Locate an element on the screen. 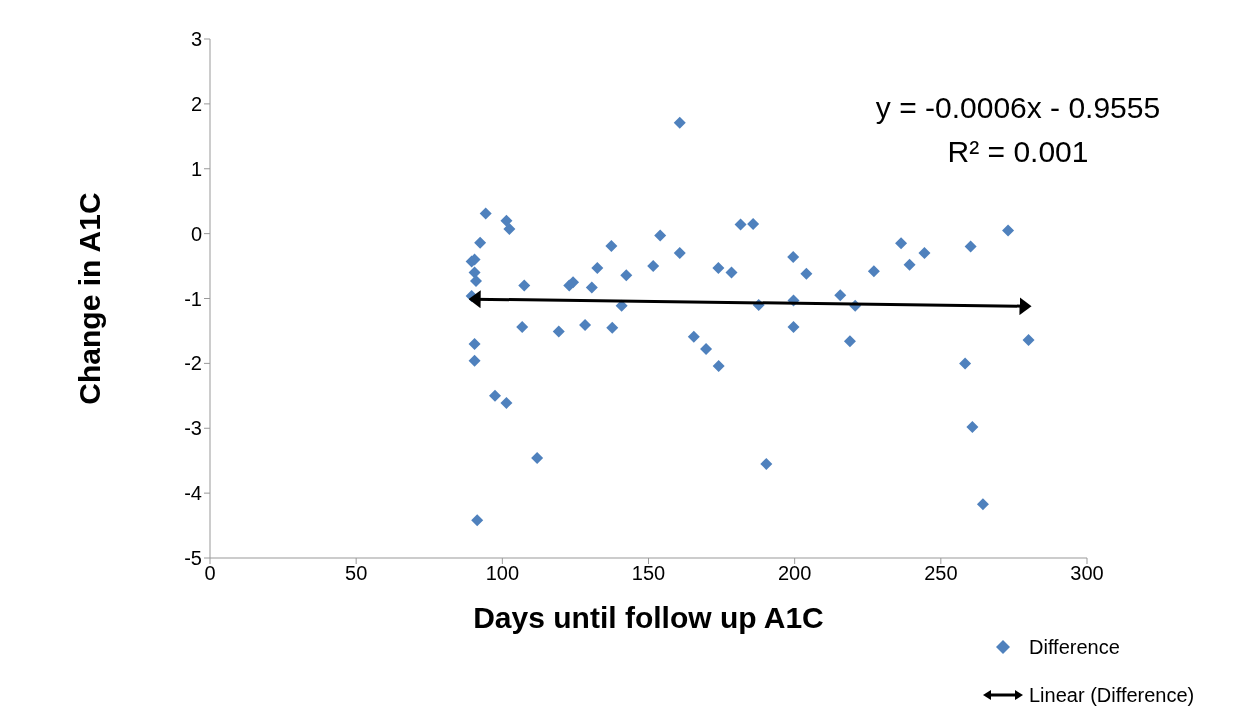 The image size is (1253, 715). y-tick-label: -1 is located at coordinates (193, 298).